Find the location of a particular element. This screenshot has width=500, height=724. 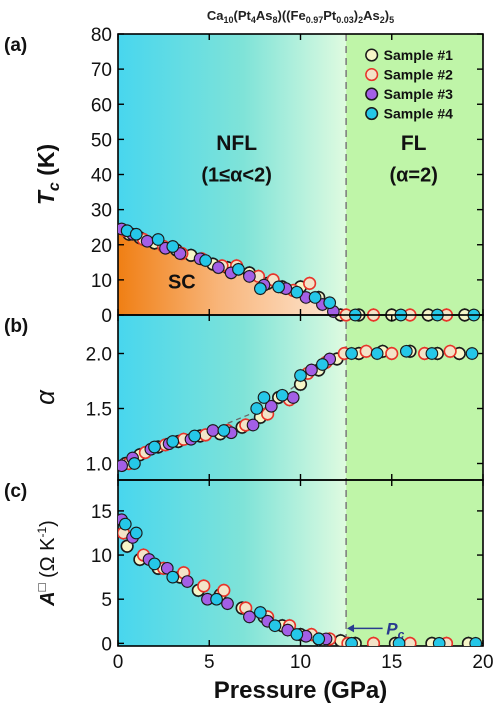

legend: Sample #1 Sample #2 Sample #3 Sample #4 is located at coordinates (409, 84).